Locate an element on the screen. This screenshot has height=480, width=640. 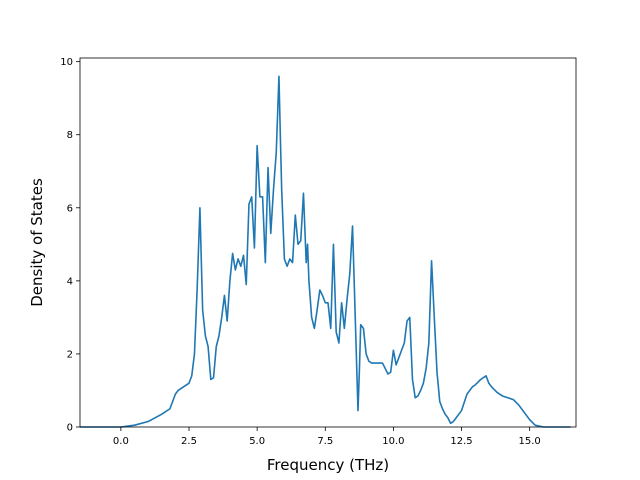
x-tick-label: 7.5 is located at coordinates (325, 441).